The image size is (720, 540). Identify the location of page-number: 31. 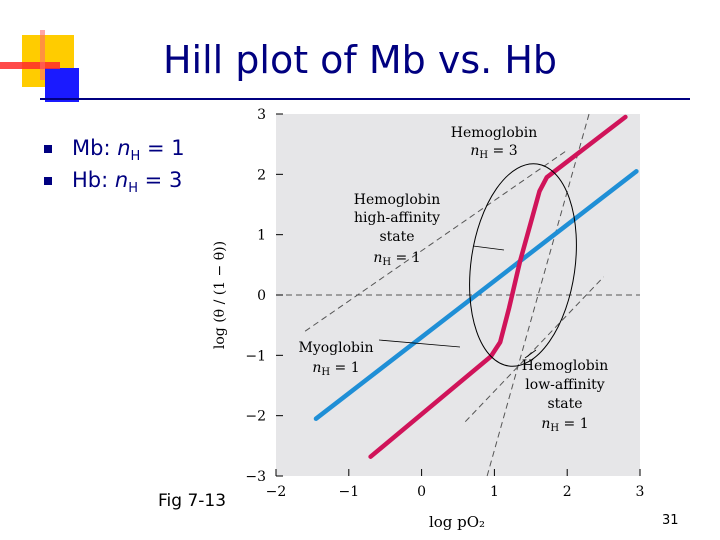
(670, 520).